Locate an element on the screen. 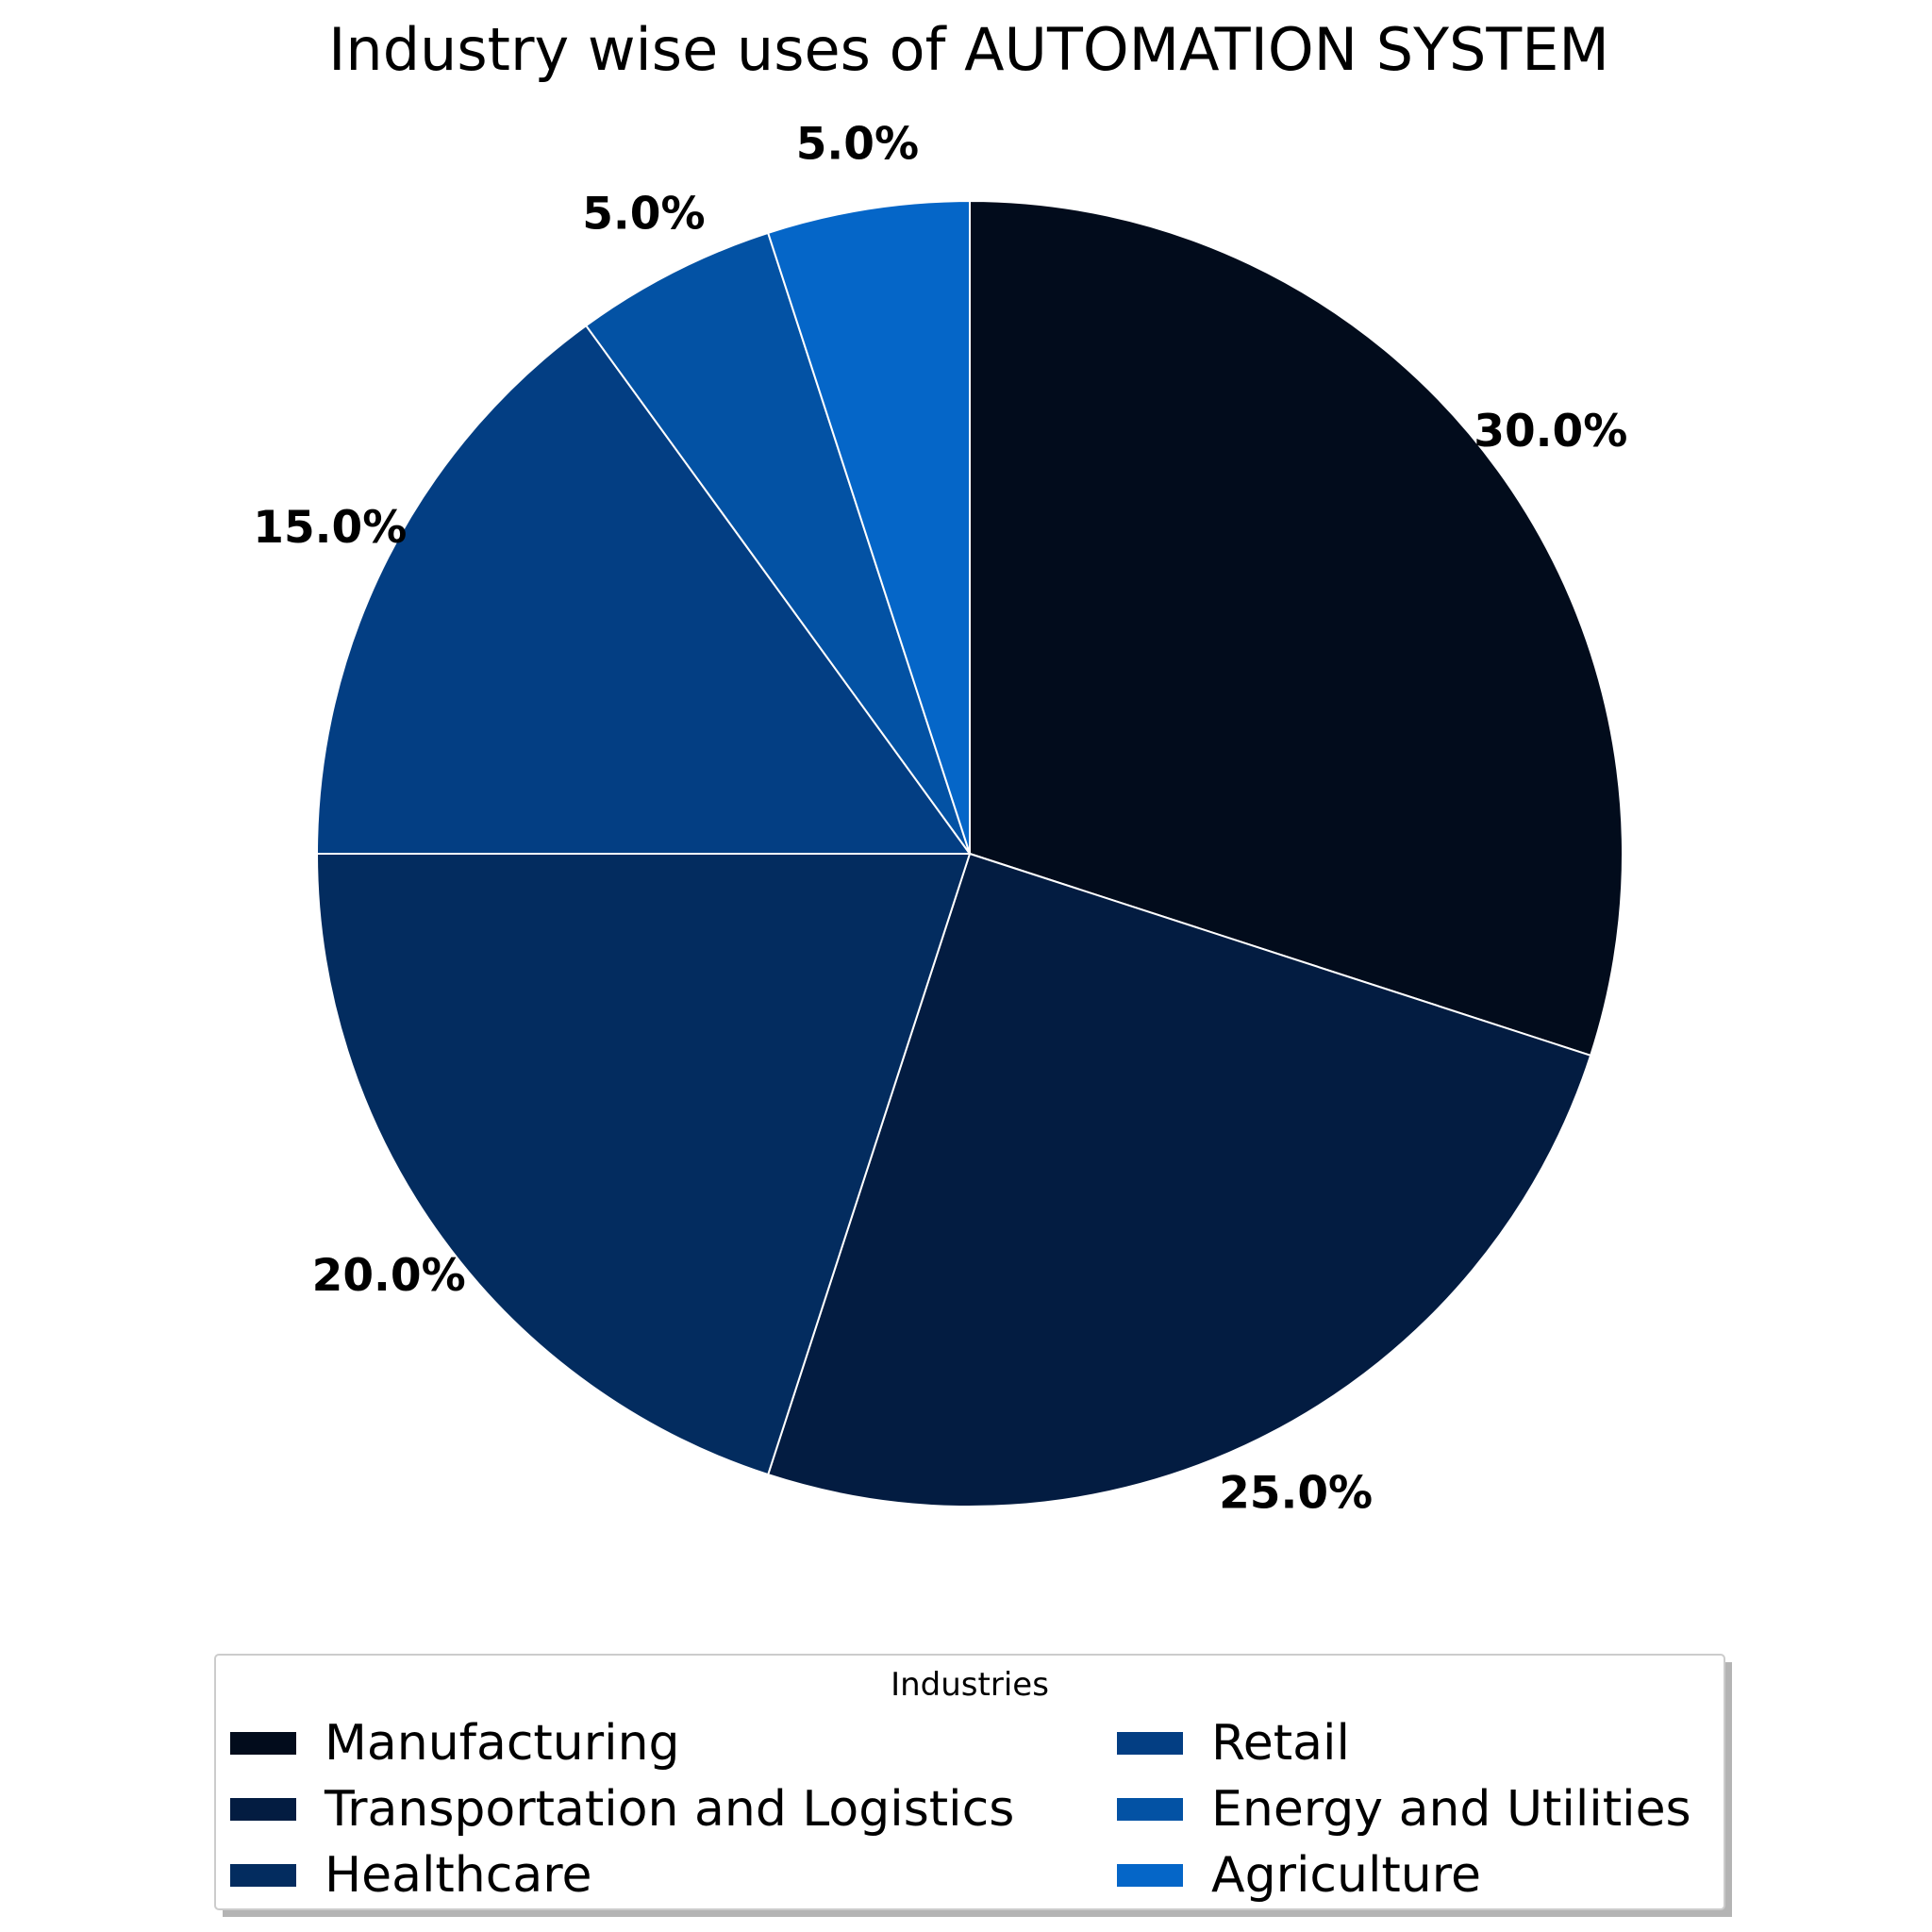  pie-slice-agriculture is located at coordinates (869, 527).